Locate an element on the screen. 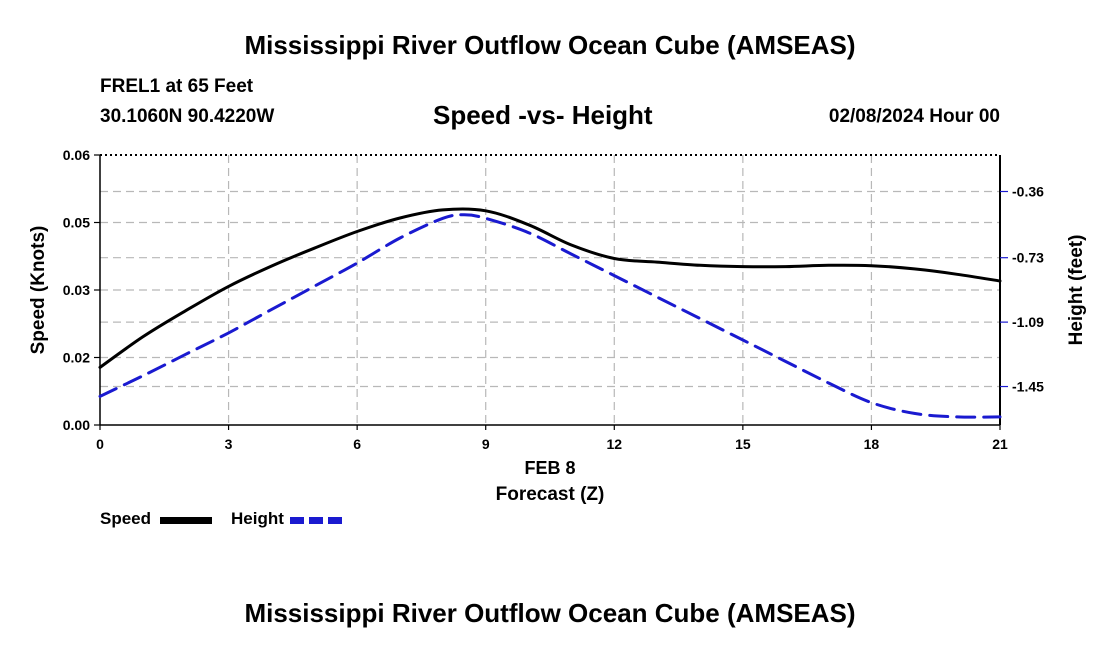 This screenshot has height=650, width=1100. forecast-datetime: 02/08/2024 Hour 00 is located at coordinates (914, 116).